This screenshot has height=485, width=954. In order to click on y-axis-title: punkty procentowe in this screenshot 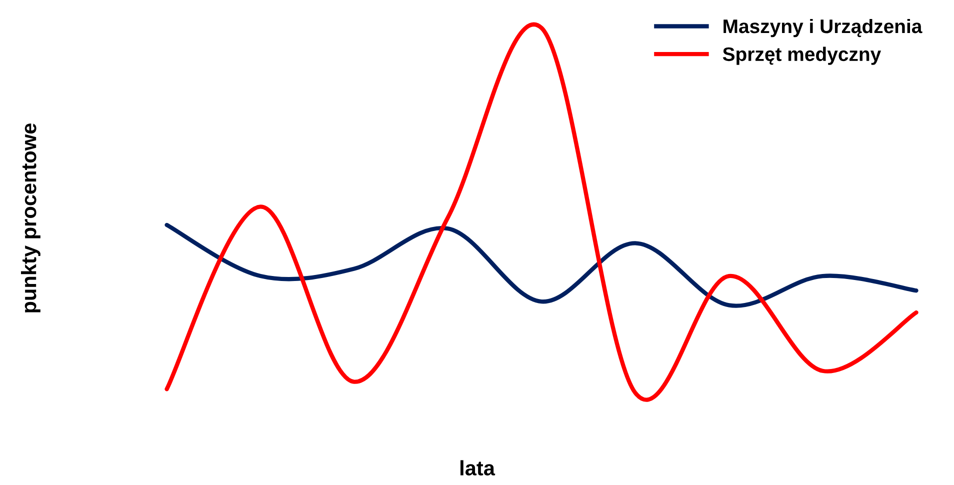, I will do `click(30, 217)`.